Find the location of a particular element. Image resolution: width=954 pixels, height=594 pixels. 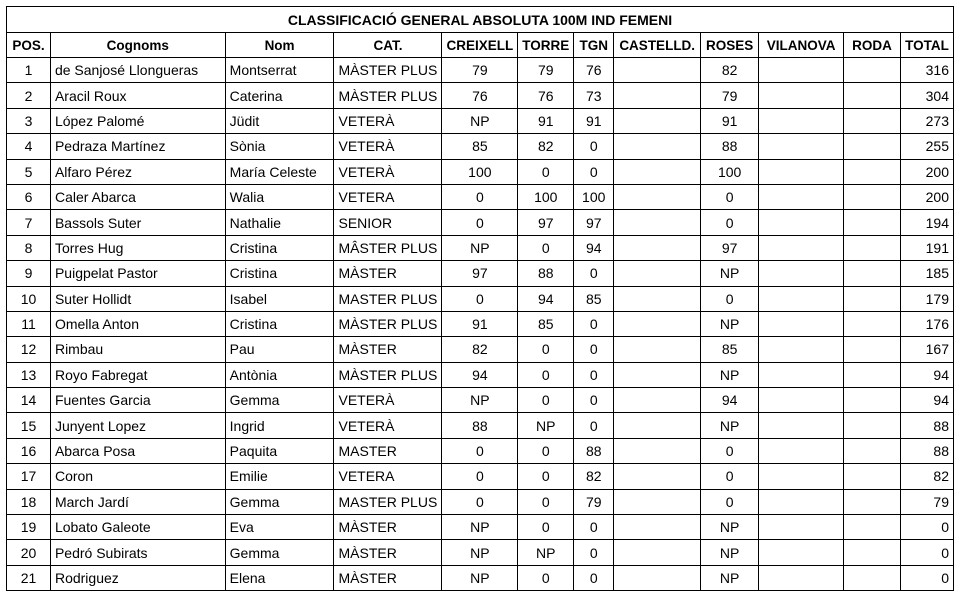

cell-cognoms: Caler Abarca is located at coordinates (137, 197).